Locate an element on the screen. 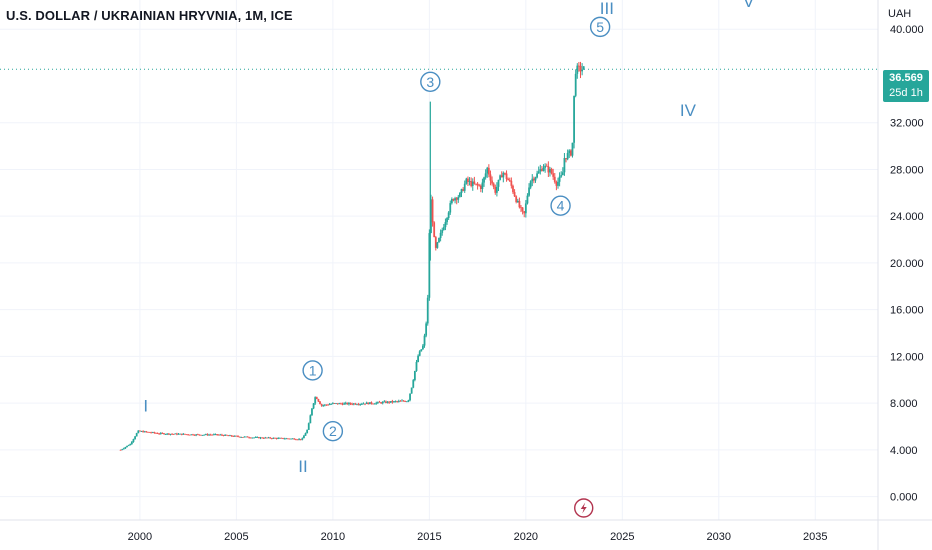 Image resolution: width=932 pixels, height=550 pixels. wave-label: IV is located at coordinates (688, 110).